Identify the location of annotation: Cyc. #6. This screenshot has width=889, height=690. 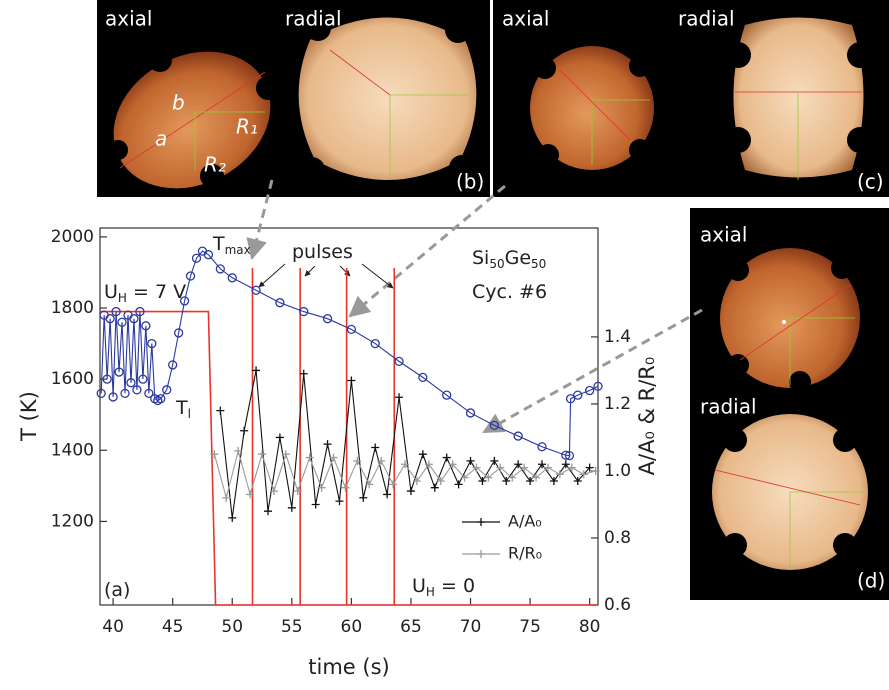
(509, 292).